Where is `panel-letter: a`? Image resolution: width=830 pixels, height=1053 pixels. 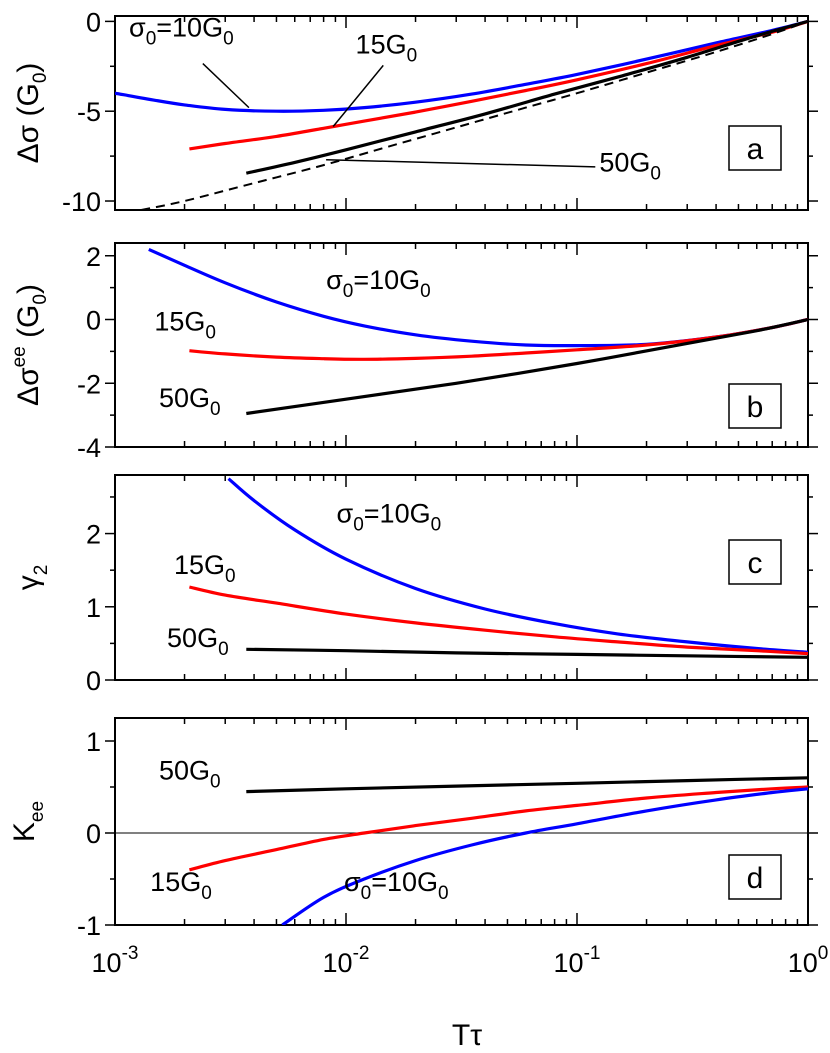 panel-letter: a is located at coordinates (755, 149).